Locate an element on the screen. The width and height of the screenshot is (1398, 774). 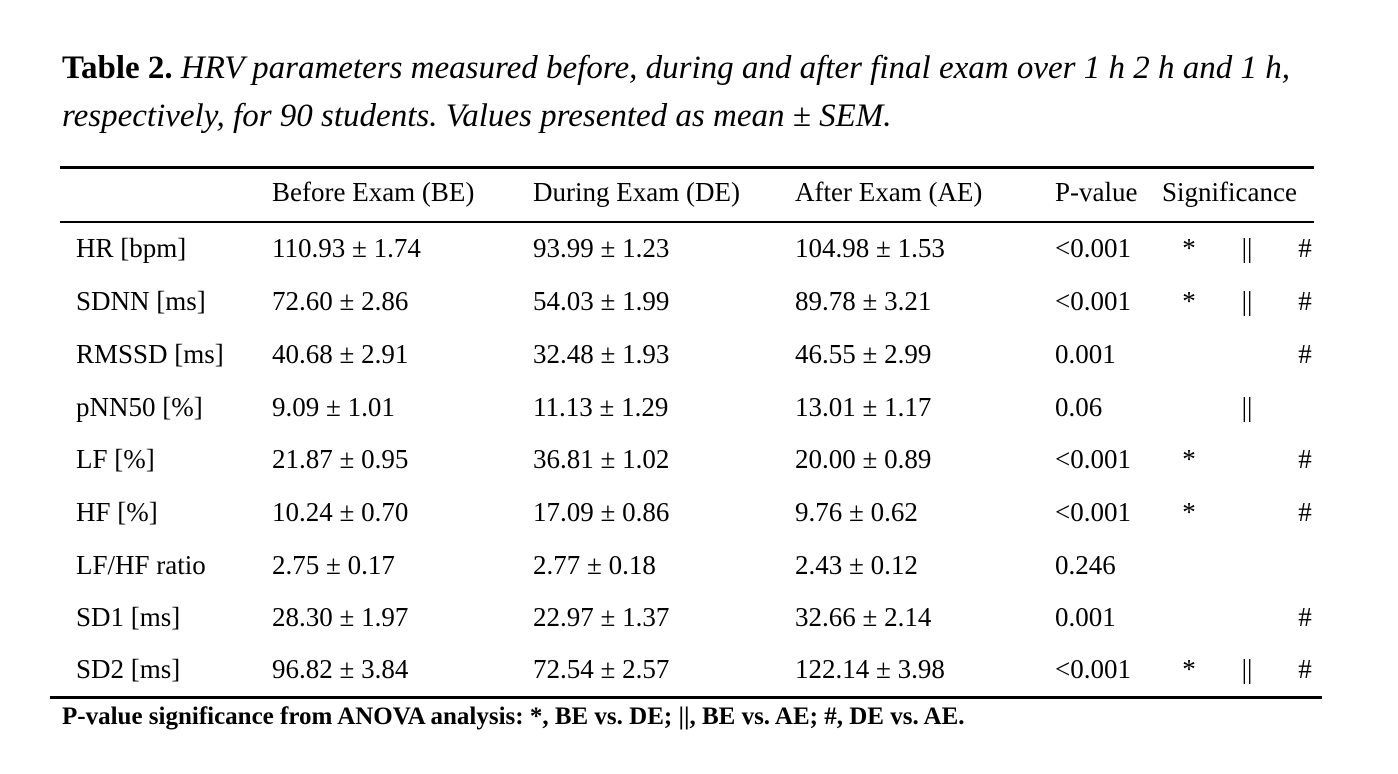
before-exam-cell: 9.09 ± 1.01 is located at coordinates (333, 407).